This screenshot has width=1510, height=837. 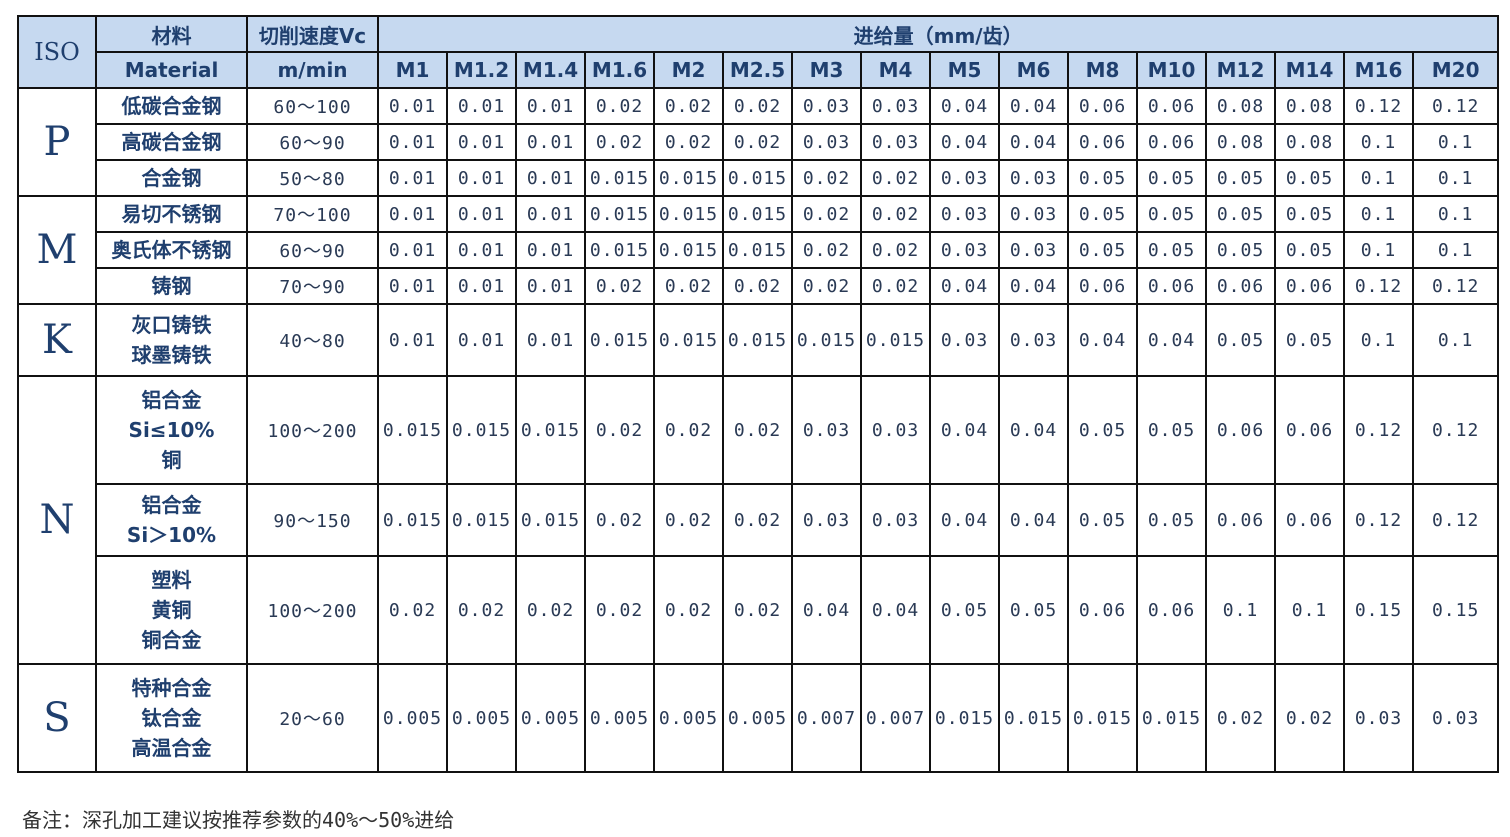 I want to click on speed-cell: 60～100, so click(x=312, y=106).